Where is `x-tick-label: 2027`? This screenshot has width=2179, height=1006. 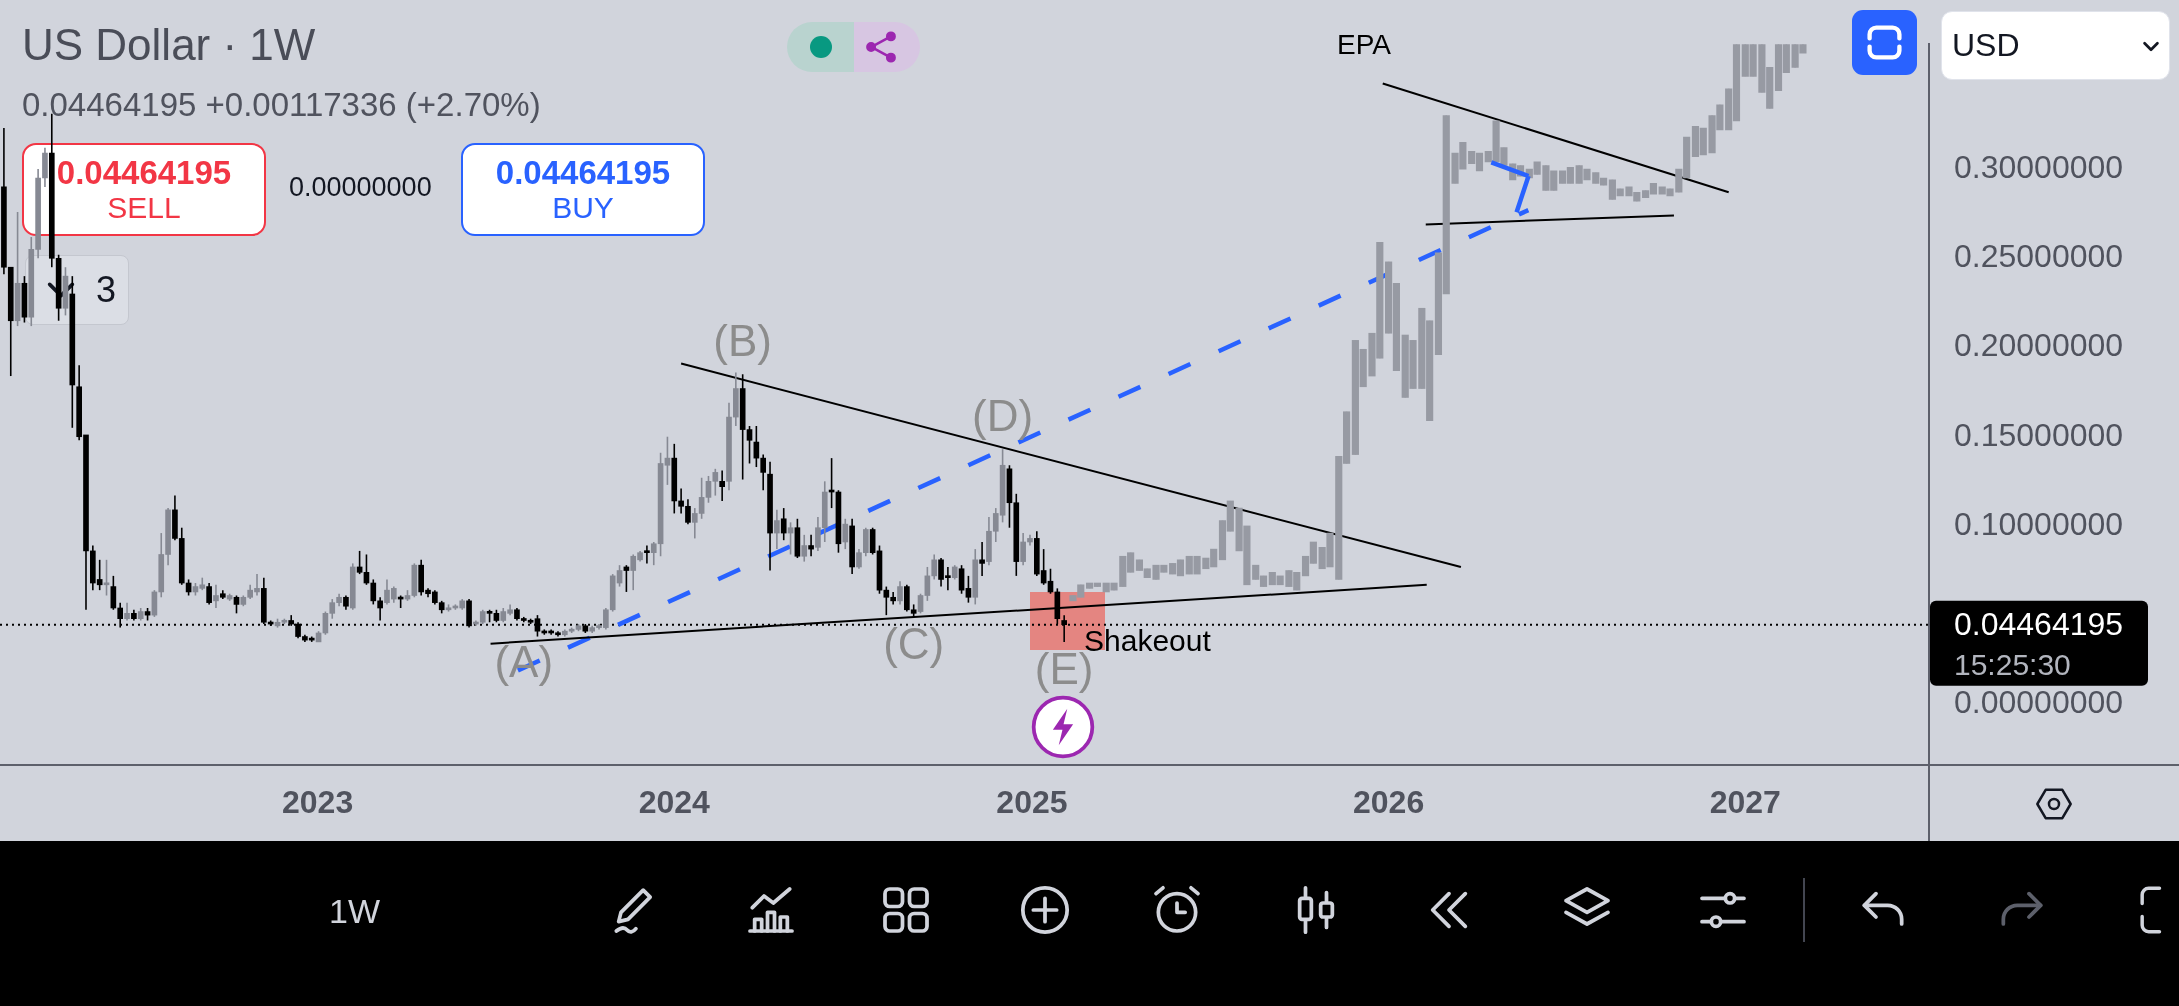 x-tick-label: 2027 is located at coordinates (1745, 802).